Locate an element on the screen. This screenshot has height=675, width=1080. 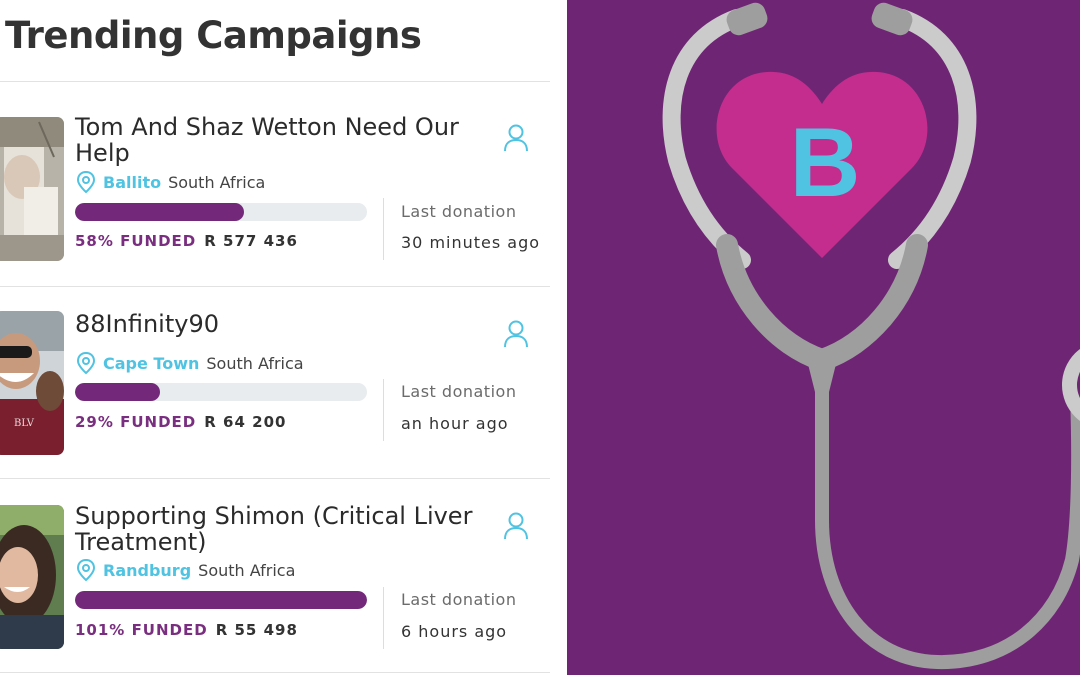
brand-logo-letter: B is located at coordinates (825, 162).